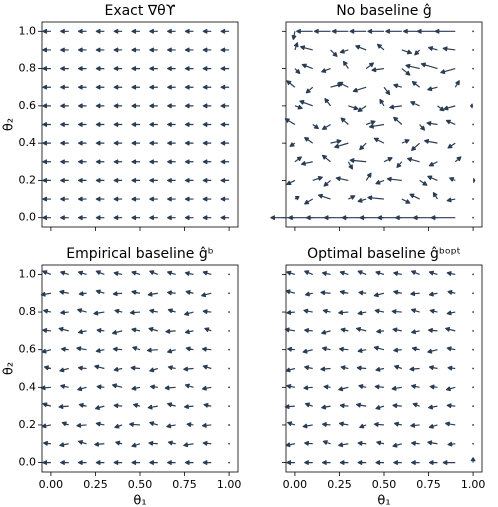 The height and width of the screenshot is (507, 498). What do you see at coordinates (139, 500) in the screenshot?
I see `x-axis-label: θ₁` at bounding box center [139, 500].